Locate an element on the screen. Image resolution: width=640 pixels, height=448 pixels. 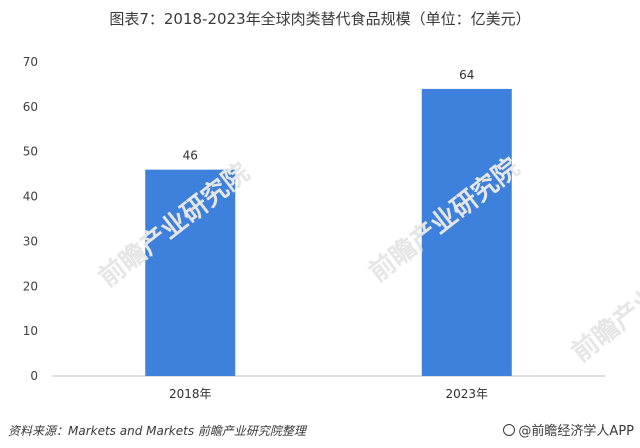
credit: @前瞻经济学人APP is located at coordinates (568, 429).